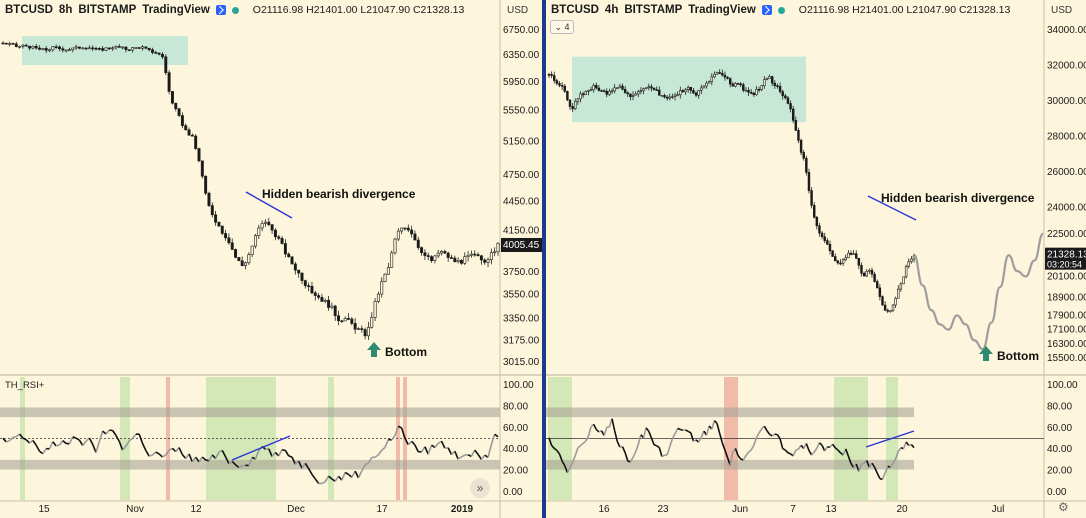 The image size is (1086, 518). Describe the element at coordinates (25, 385) in the screenshot. I see `left-rsi-title: TH_RSI+` at that location.